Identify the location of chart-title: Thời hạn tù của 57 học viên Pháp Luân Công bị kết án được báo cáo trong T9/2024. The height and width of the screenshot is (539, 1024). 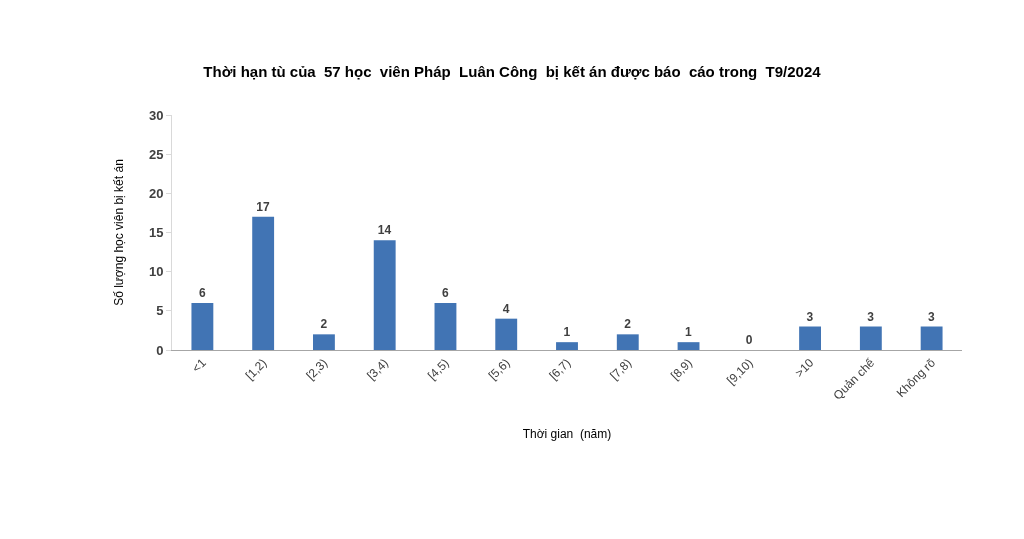
(512, 72).